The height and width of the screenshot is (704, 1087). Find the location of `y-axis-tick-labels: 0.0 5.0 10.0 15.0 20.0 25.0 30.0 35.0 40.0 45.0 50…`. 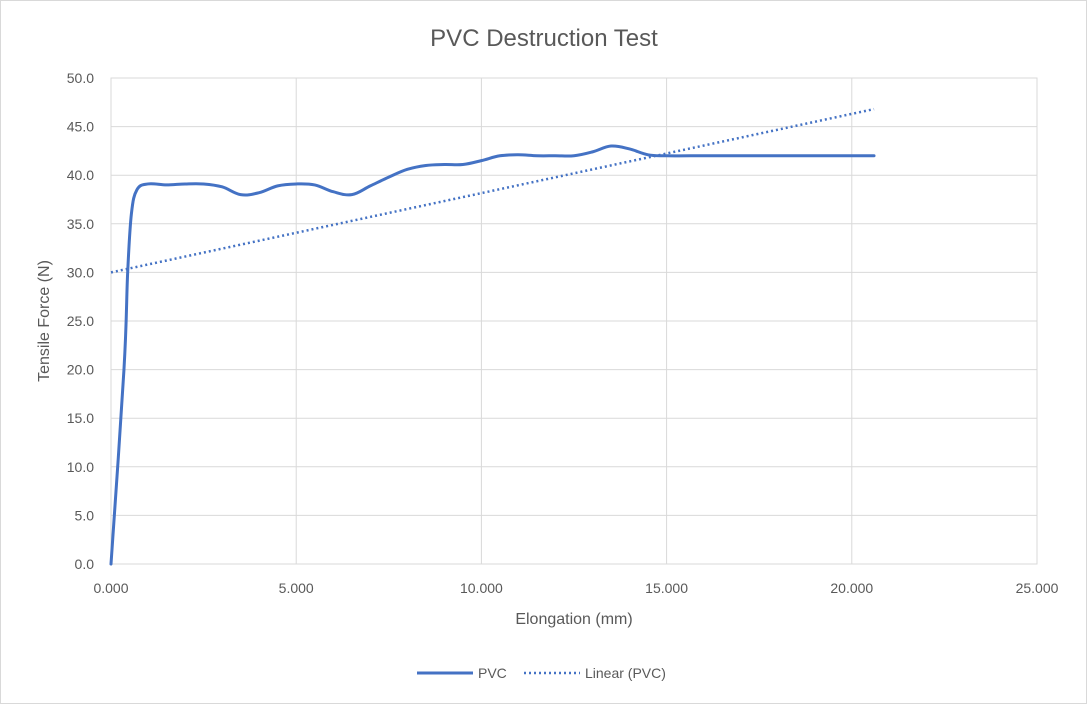

y-axis-tick-labels: 0.0 5.0 10.0 15.0 20.0 25.0 30.0 35.0 40.0 45.0 50… is located at coordinates (80, 321).